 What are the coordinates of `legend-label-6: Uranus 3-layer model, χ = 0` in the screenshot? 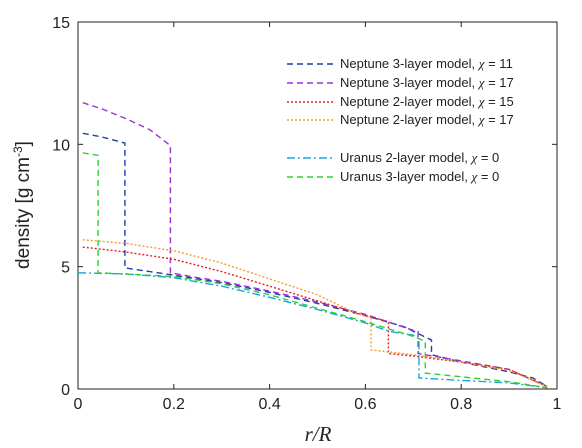 It's located at (419, 176).